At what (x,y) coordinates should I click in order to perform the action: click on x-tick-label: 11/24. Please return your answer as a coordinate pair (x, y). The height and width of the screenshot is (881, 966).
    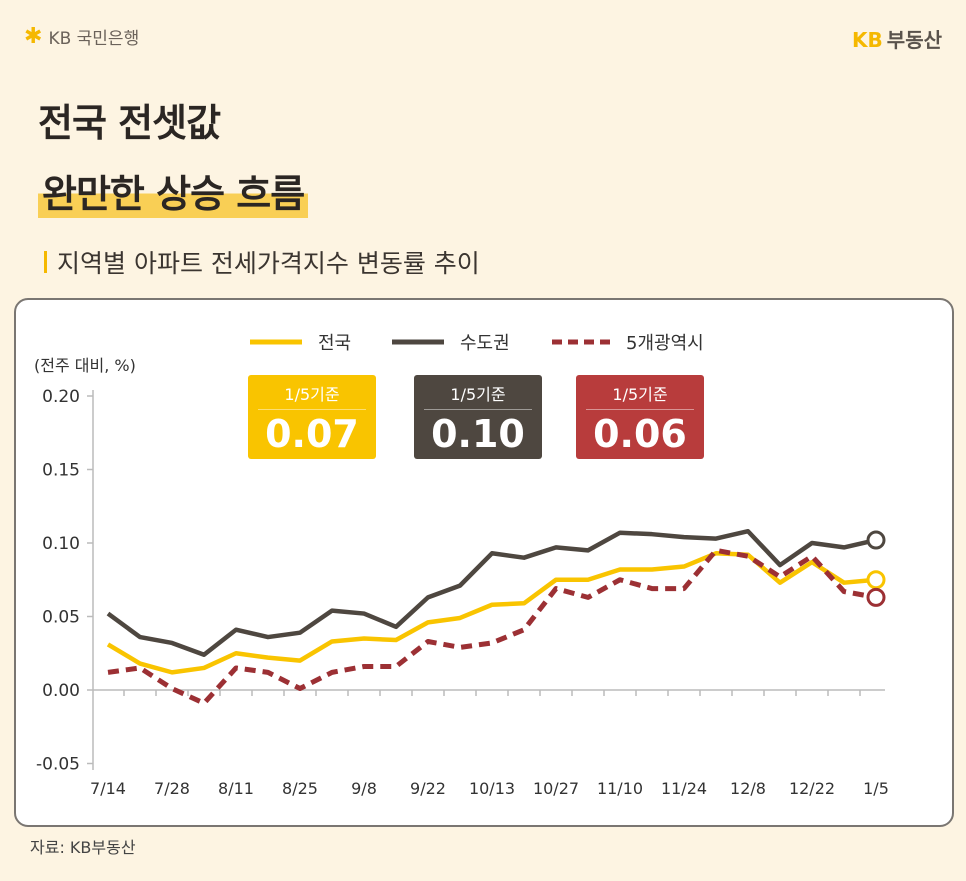
    Looking at the image, I should click on (684, 788).